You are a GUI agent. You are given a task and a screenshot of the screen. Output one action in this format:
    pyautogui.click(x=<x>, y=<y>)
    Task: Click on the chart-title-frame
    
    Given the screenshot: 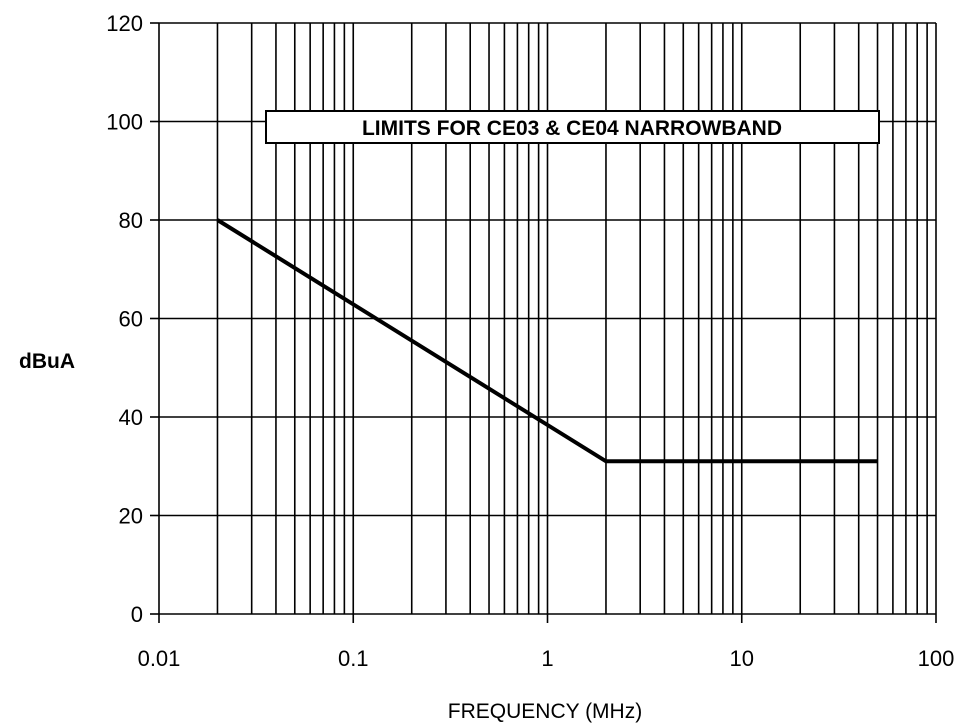 What is the action you would take?
    pyautogui.click(x=572, y=127)
    